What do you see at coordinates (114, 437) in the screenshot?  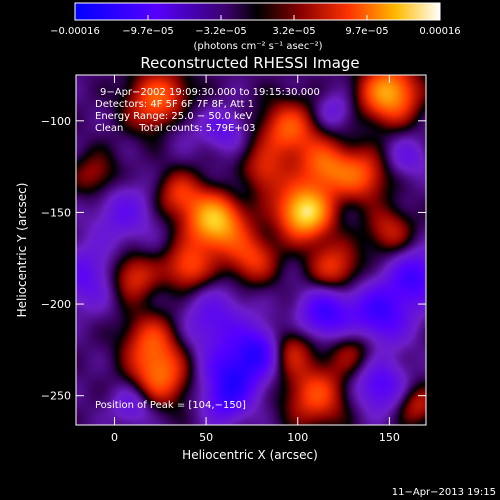 I see `x-tick-label: 0` at bounding box center [114, 437].